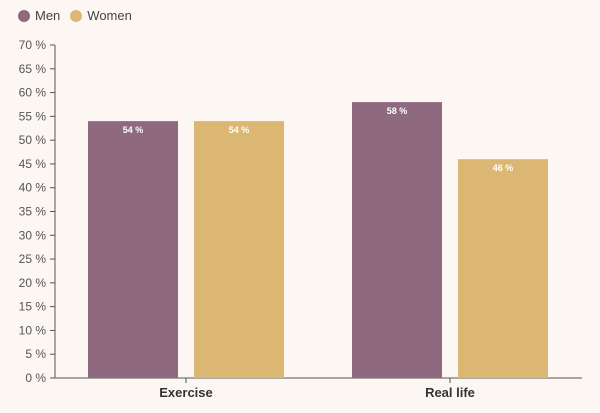 This screenshot has width=600, height=413. I want to click on y-tick-label: 35 %, so click(33, 212).